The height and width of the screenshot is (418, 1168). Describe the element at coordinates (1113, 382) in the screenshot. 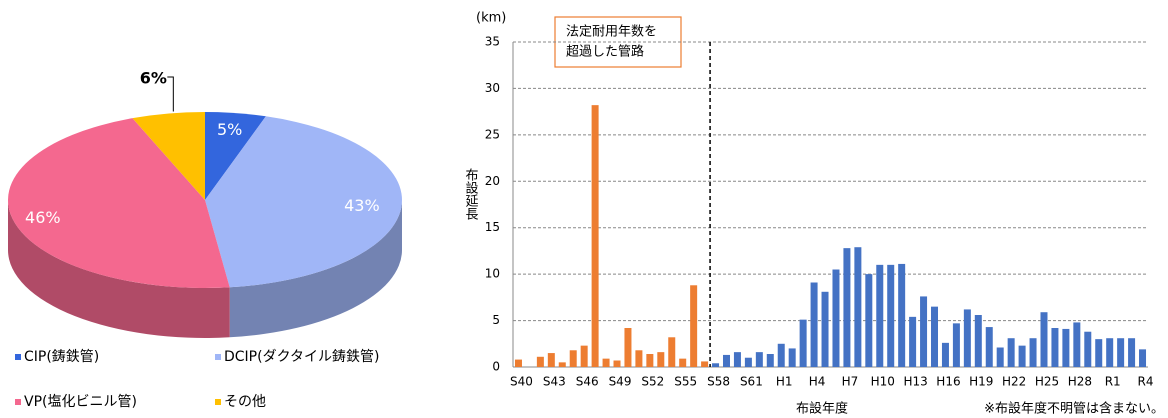

I see `x-tick-label: R1` at that location.